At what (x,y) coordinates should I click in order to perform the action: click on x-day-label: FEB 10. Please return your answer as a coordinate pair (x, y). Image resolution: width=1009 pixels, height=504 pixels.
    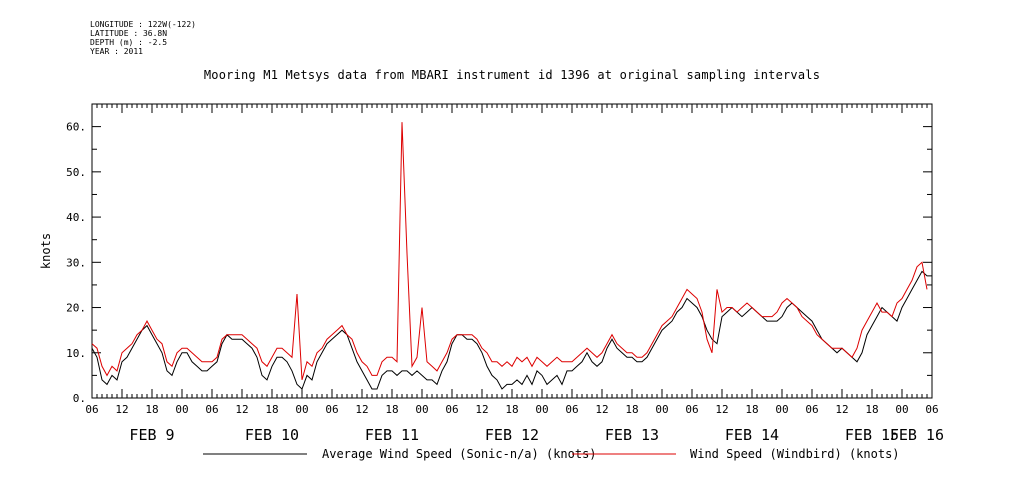
    Looking at the image, I should click on (272, 435).